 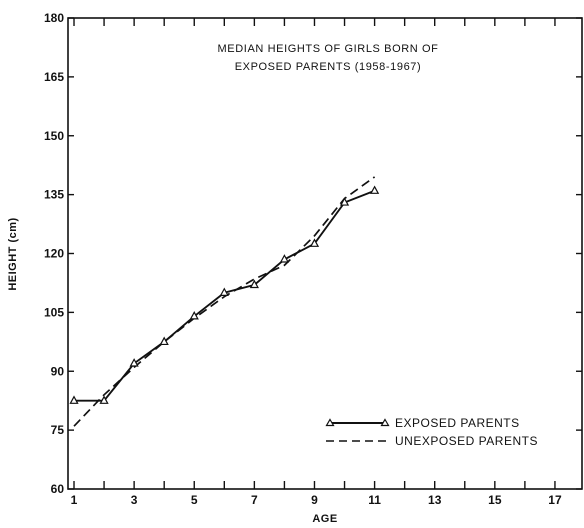 What do you see at coordinates (555, 500) in the screenshot?
I see `x-tick-label: 17` at bounding box center [555, 500].